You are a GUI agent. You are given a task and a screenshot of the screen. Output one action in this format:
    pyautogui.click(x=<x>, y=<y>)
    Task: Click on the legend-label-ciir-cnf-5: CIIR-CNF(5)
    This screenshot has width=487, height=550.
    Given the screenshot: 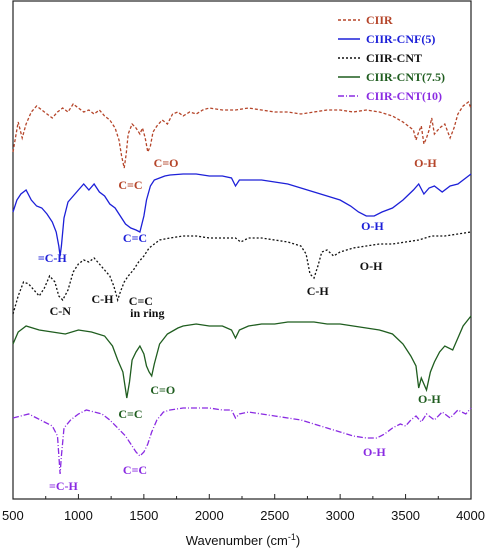 What is the action you would take?
    pyautogui.click(x=400, y=39)
    